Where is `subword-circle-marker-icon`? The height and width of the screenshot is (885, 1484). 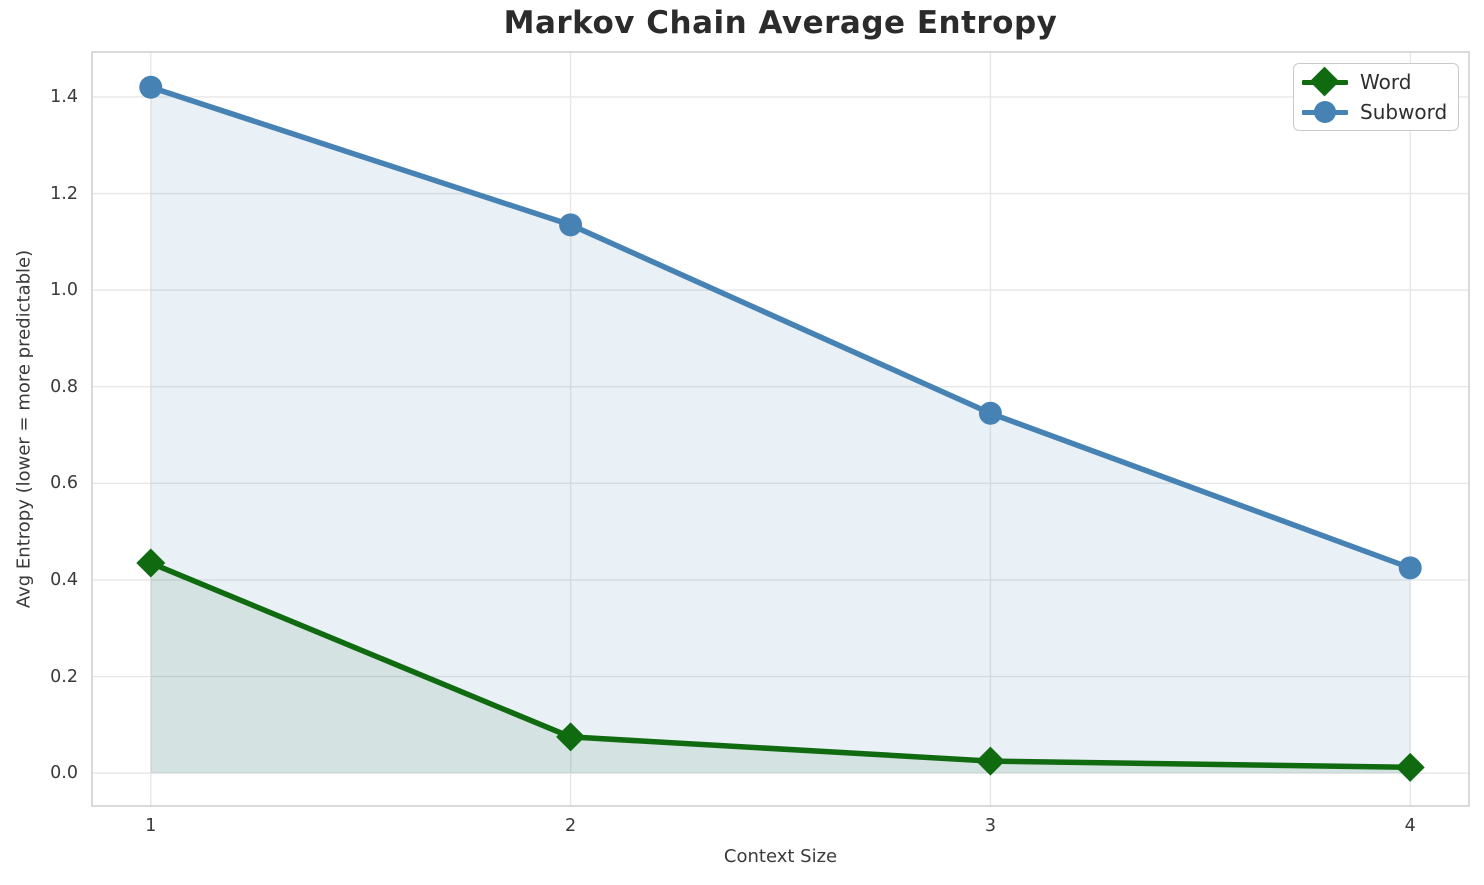 subword-circle-marker-icon is located at coordinates (1325, 112).